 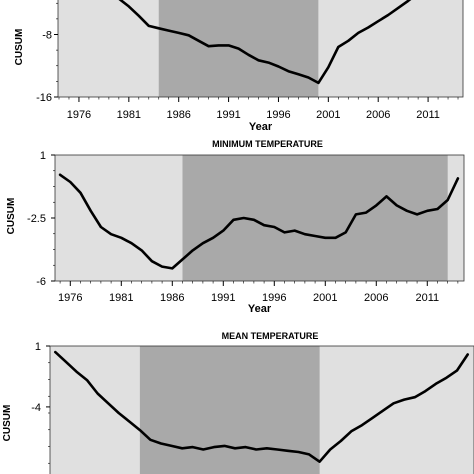 What do you see at coordinates (267, 144) in the screenshot?
I see `panel-title: MINIMUM TEMPERATURE` at bounding box center [267, 144].